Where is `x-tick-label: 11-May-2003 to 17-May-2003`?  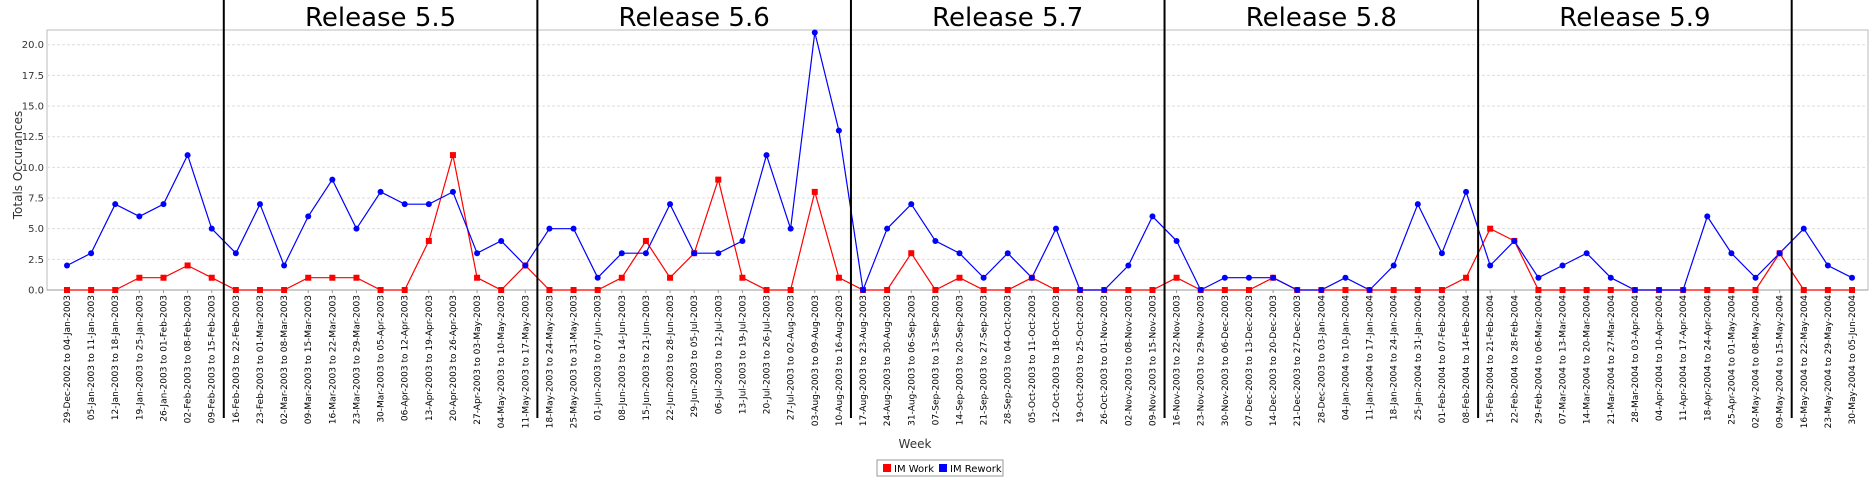 x-tick-label: 11-May-2003 to 17-May-2003 is located at coordinates (526, 361).